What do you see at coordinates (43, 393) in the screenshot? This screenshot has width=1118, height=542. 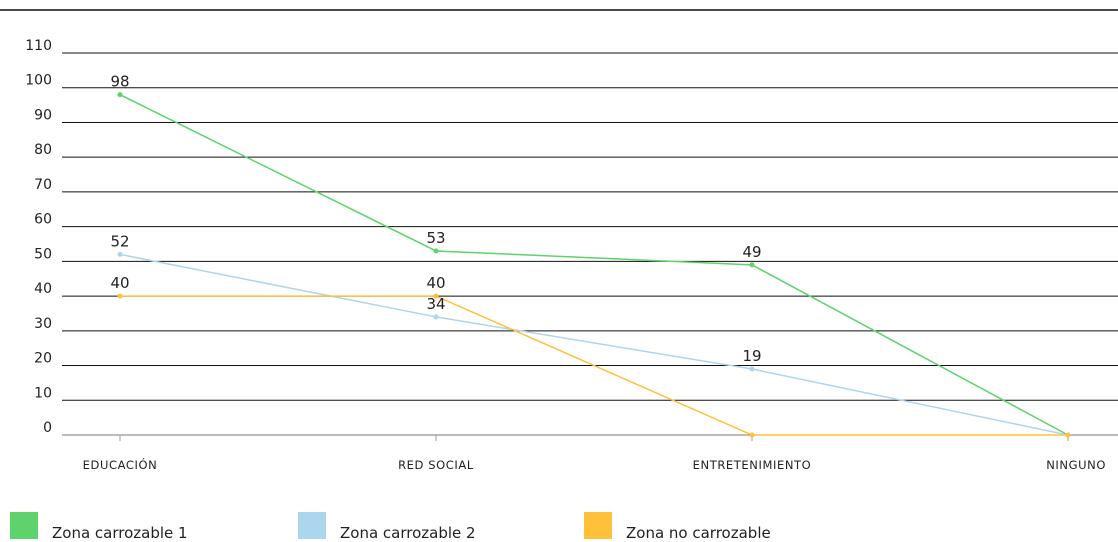 I see `y-tick-label: 10` at bounding box center [43, 393].